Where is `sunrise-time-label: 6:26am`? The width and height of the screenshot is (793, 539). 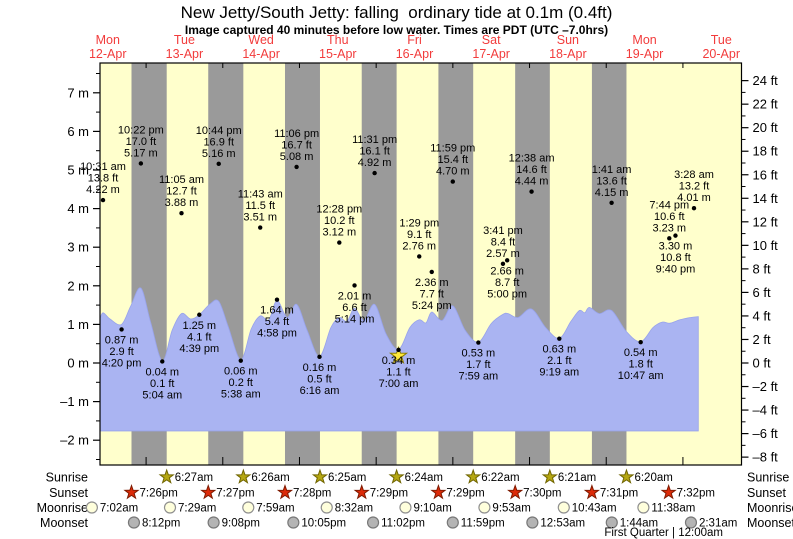 sunrise-time-label: 6:26am is located at coordinates (270, 478).